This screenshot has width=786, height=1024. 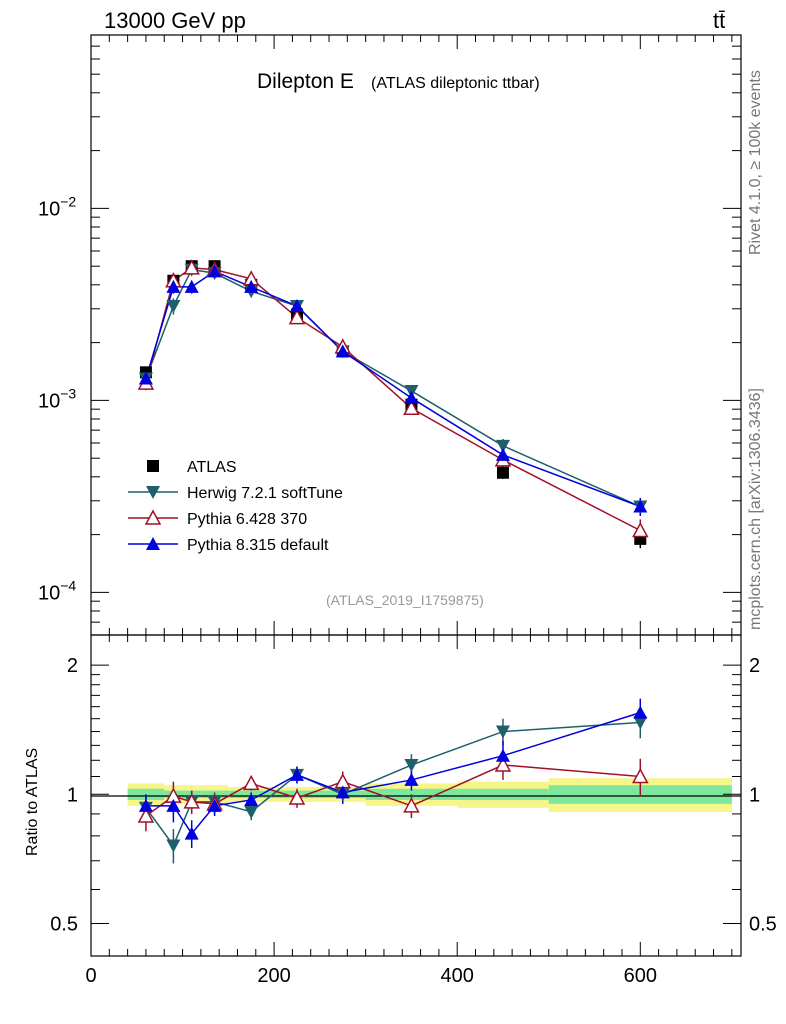 I want to click on x-tick-label: 200, so click(x=273, y=976).